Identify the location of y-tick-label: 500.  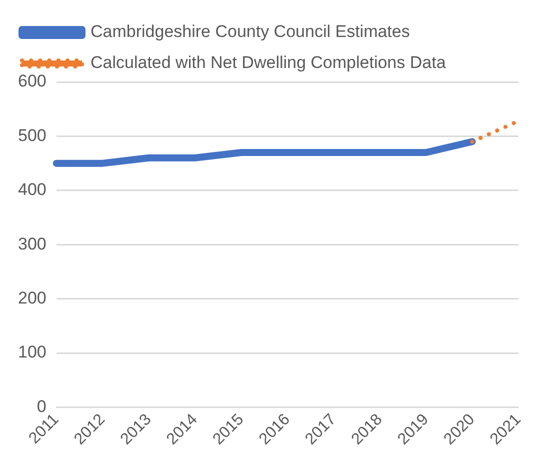
(32, 135).